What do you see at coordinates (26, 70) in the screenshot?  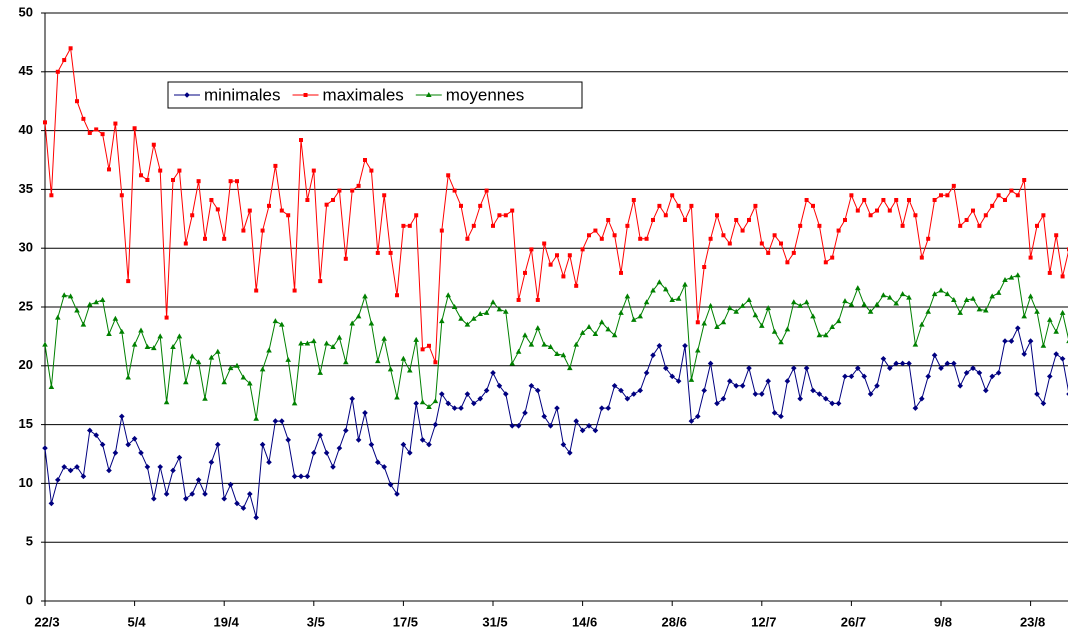 I see `y-tick-label: 45` at bounding box center [26, 70].